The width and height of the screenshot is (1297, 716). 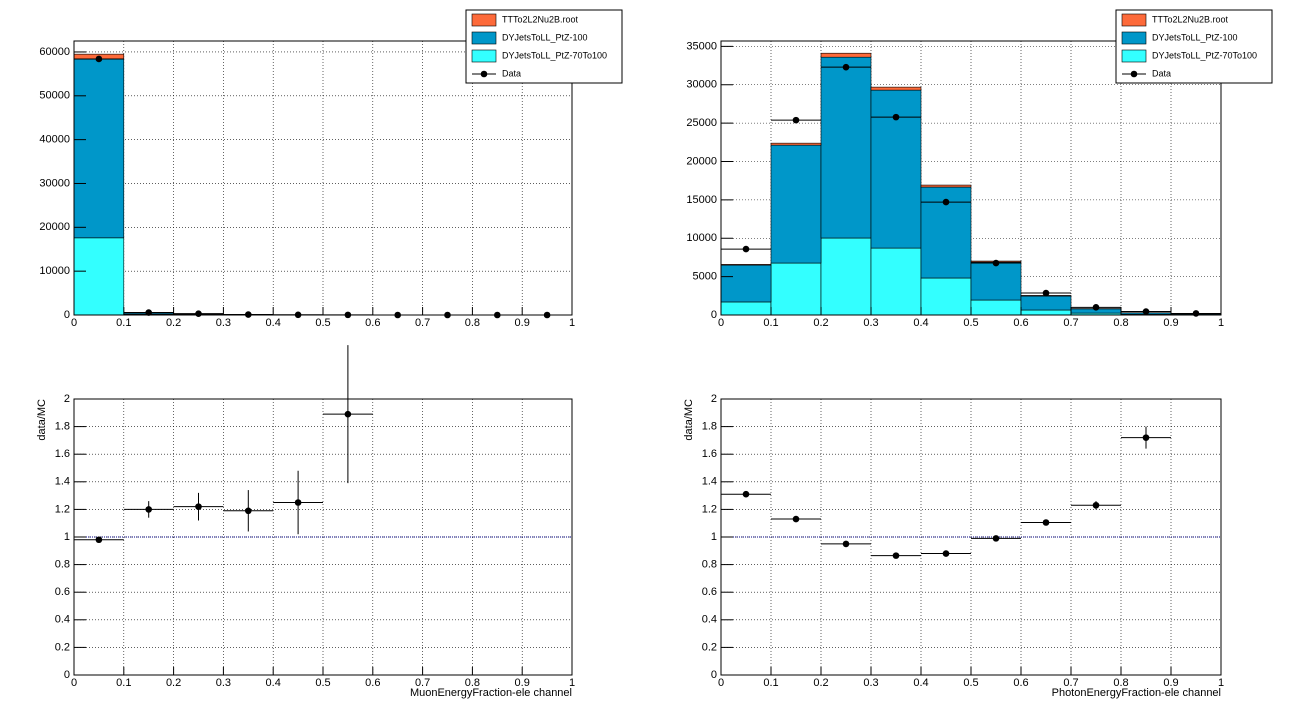 What do you see at coordinates (42, 420) in the screenshot?
I see `y-axis-title: data/MC` at bounding box center [42, 420].